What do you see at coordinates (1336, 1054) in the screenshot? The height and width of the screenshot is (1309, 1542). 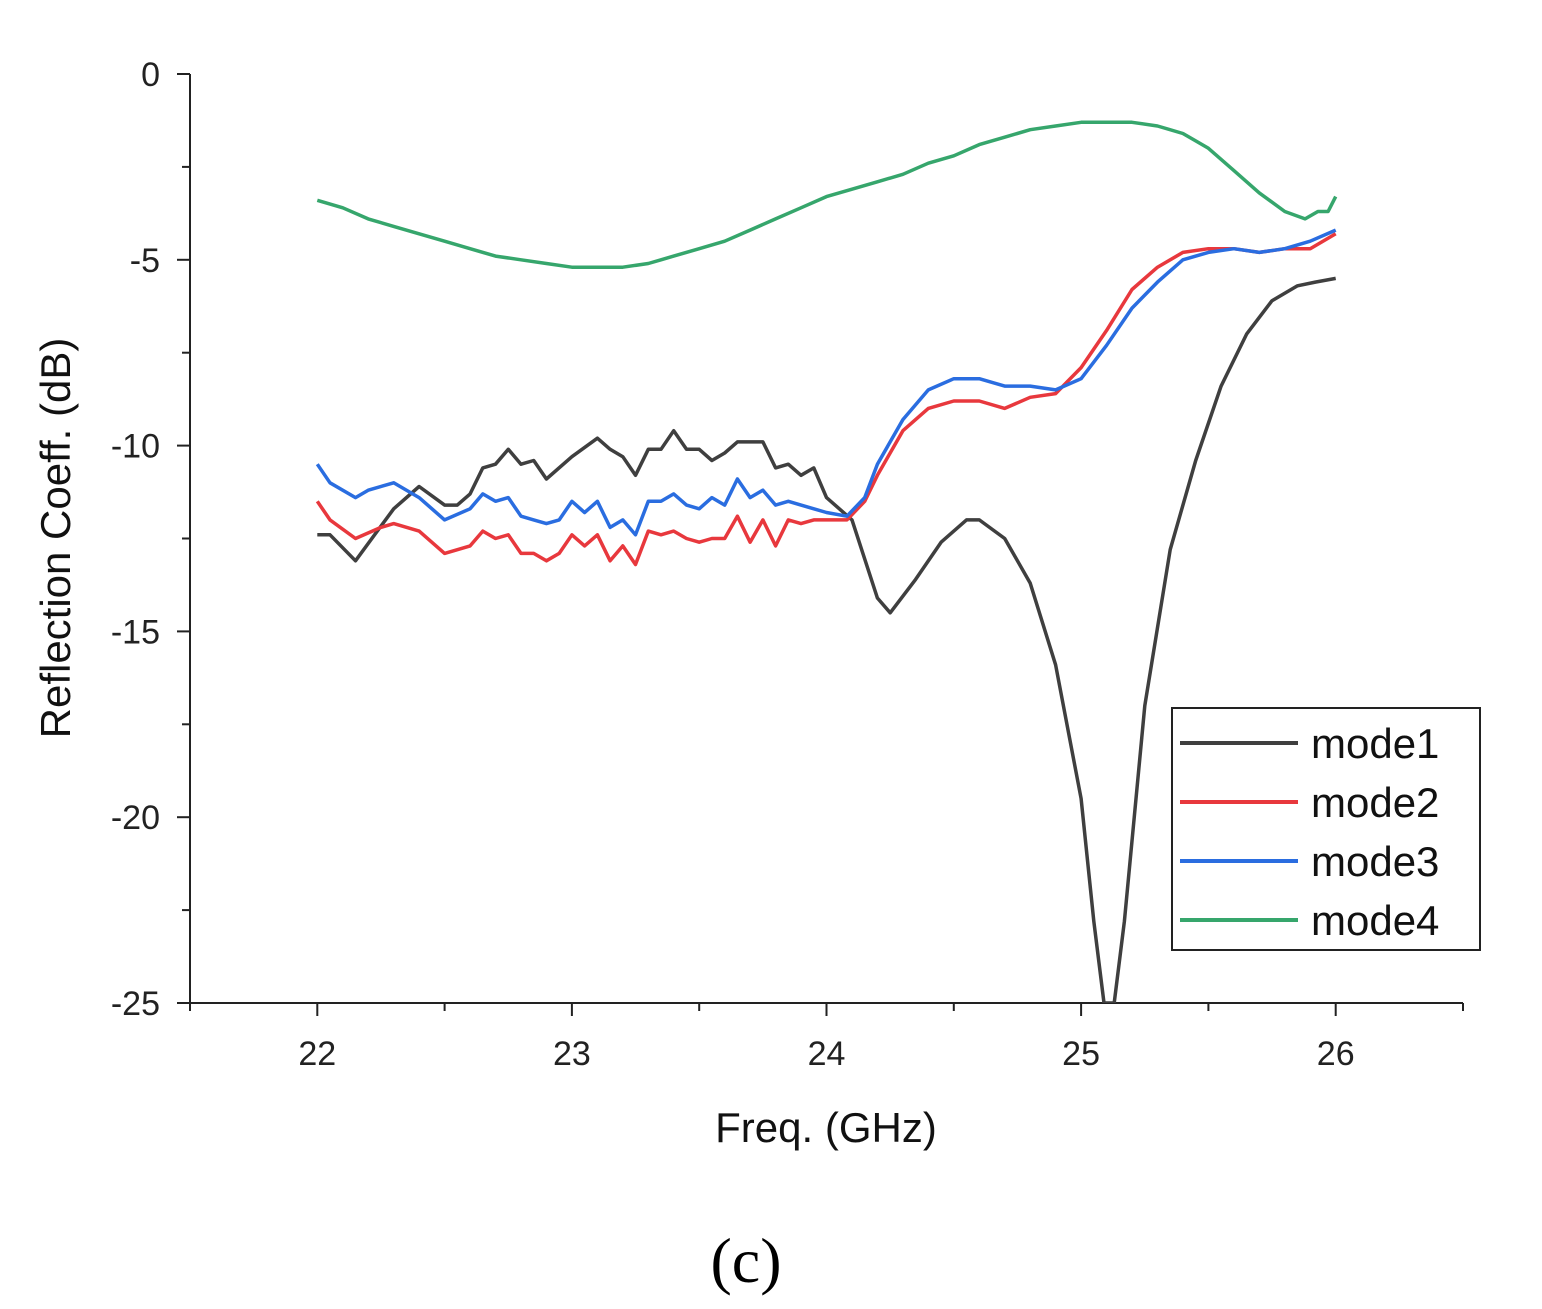 I see `x-tick-label: 26` at bounding box center [1336, 1054].